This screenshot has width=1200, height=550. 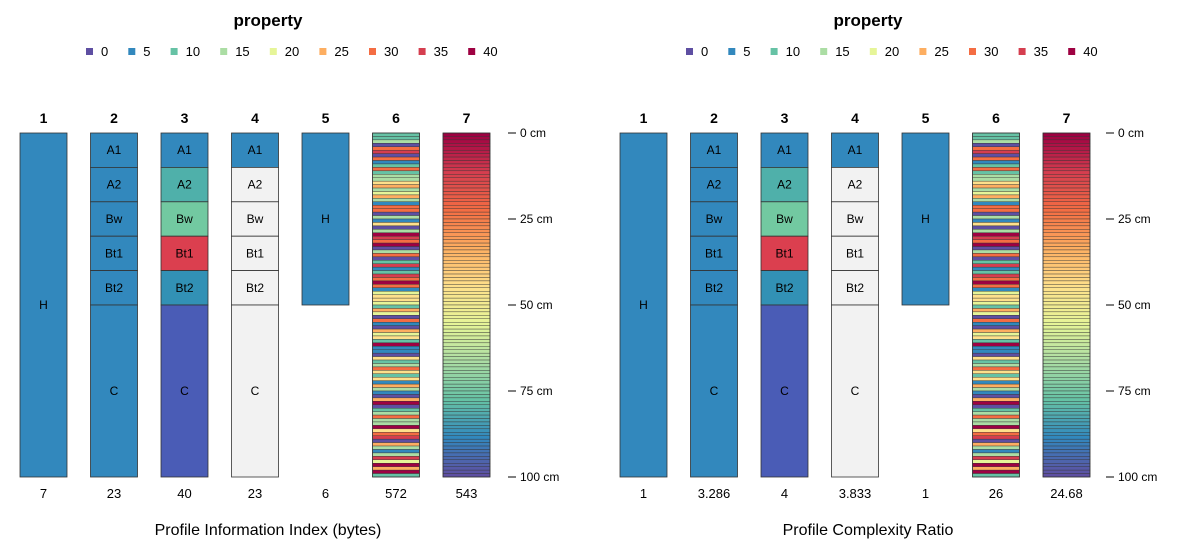 I want to click on legend-label-20: 20, so click(x=892, y=51).